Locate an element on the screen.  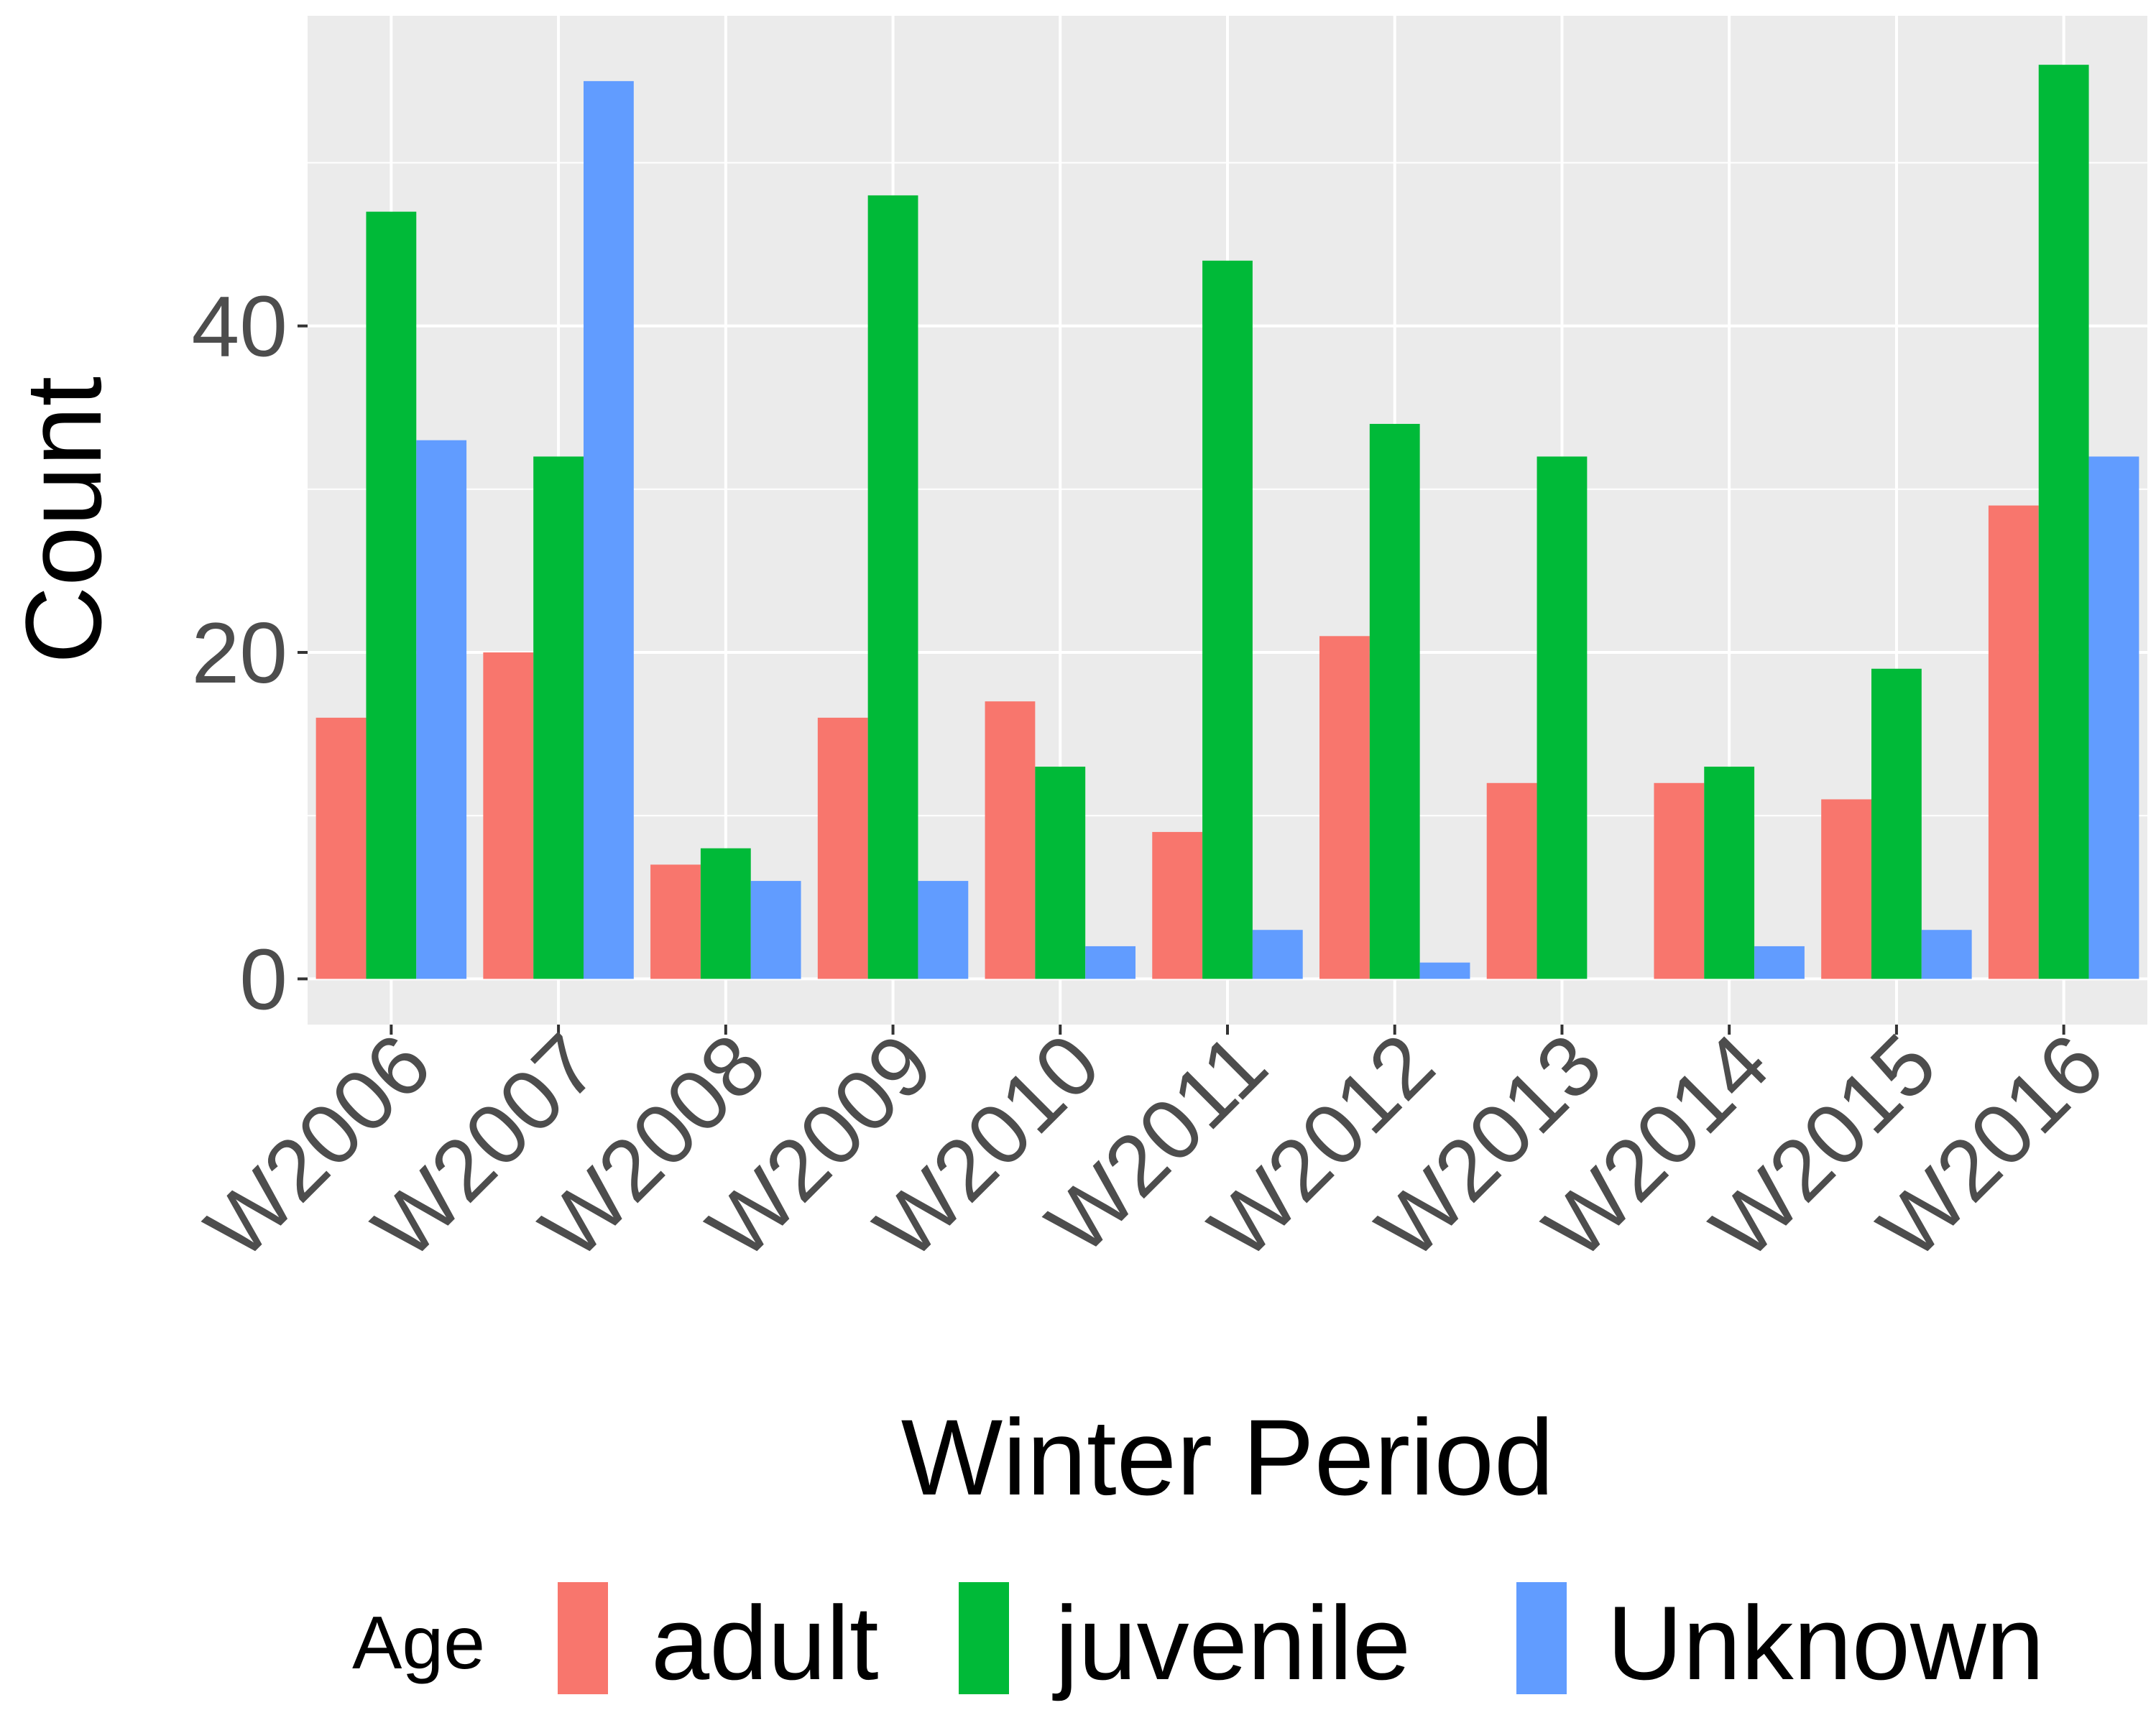
legend-label-adult: adult is located at coordinates (765, 1642).